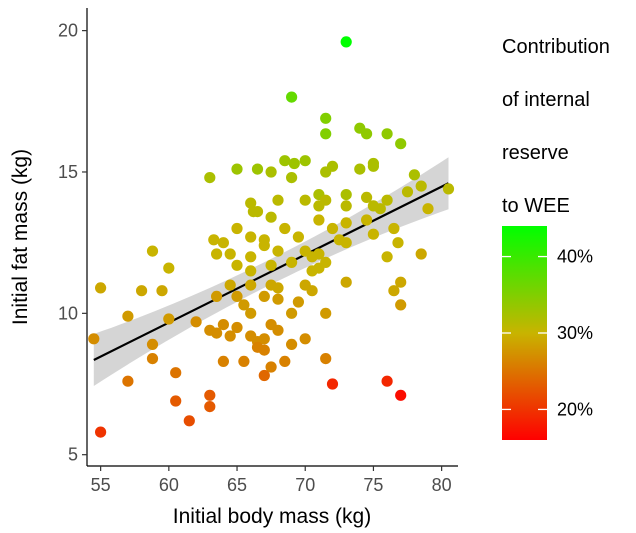  What do you see at coordinates (20, 237) in the screenshot?
I see `y-axis-title: Initial fat mass (kg)` at bounding box center [20, 237].